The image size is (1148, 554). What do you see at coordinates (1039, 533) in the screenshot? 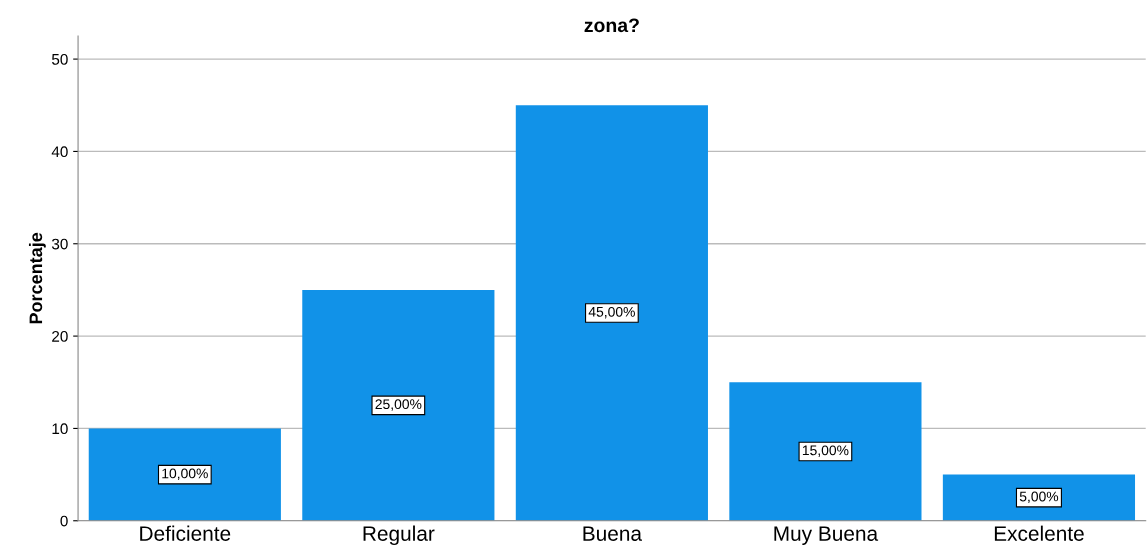
I see `x-tick-label: Excelente` at bounding box center [1039, 533].